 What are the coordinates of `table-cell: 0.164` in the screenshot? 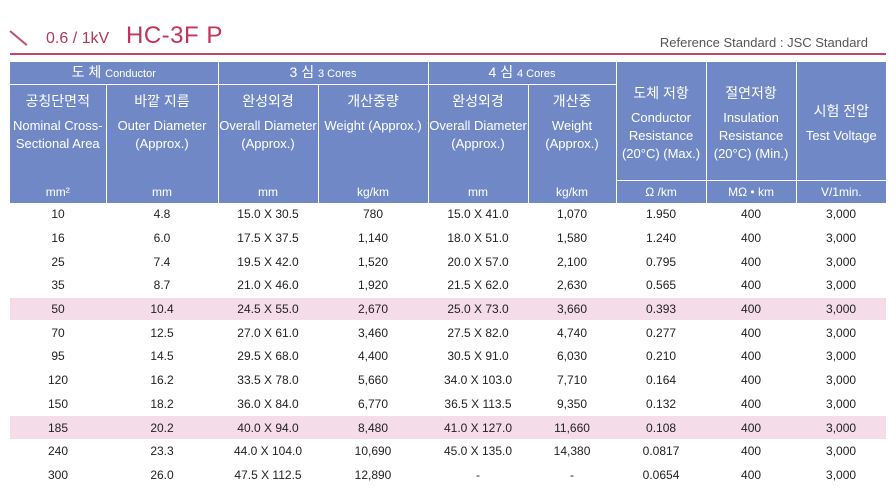 It's located at (661, 380).